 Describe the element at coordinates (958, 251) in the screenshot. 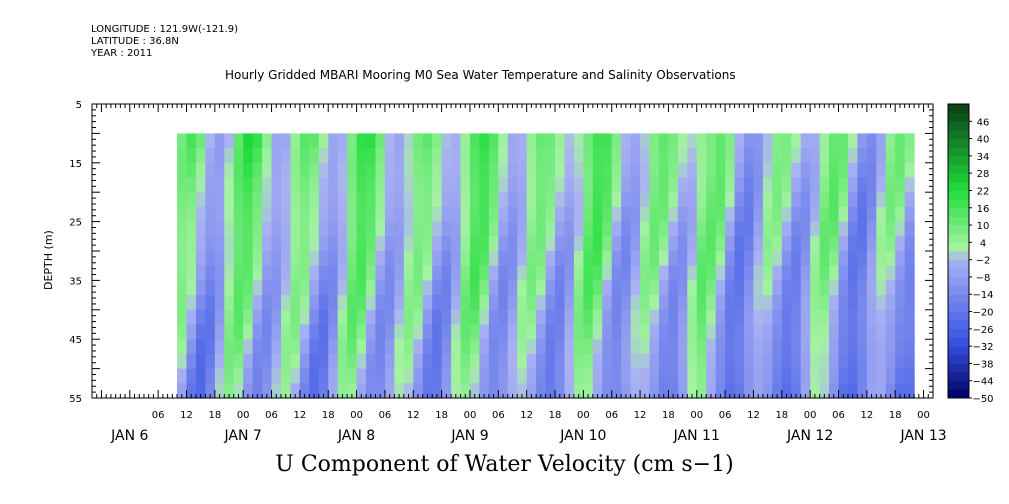

I see `colorbar-frame` at that location.